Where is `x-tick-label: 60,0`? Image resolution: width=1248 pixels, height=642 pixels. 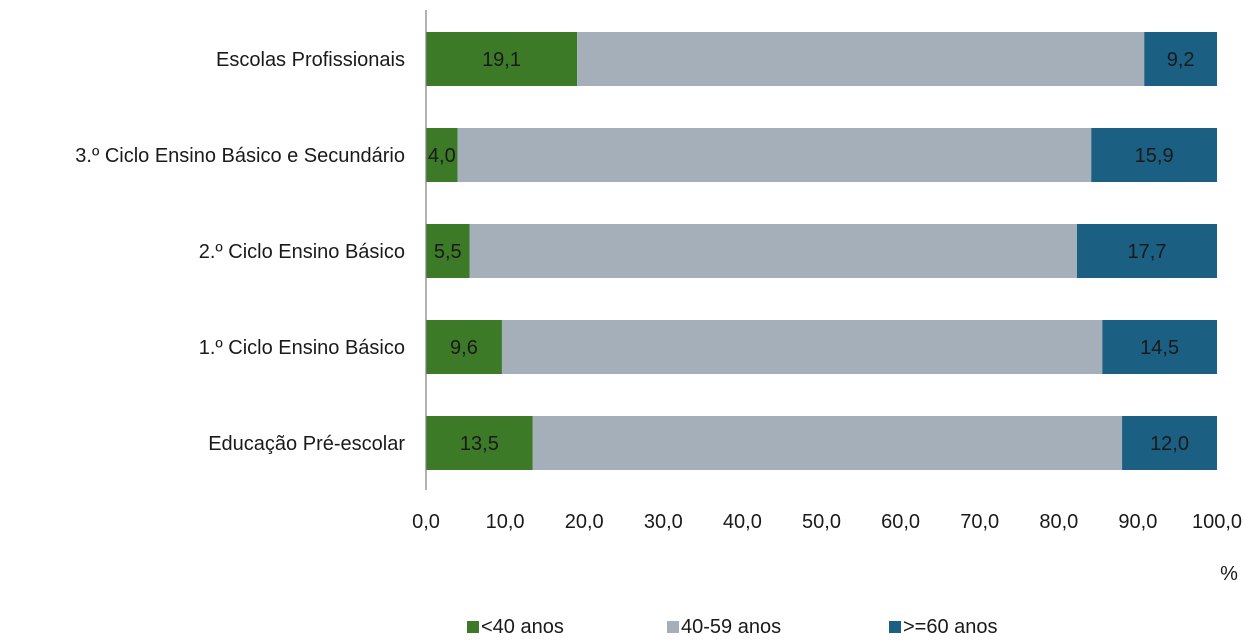
x-tick-label: 60,0 is located at coordinates (900, 522).